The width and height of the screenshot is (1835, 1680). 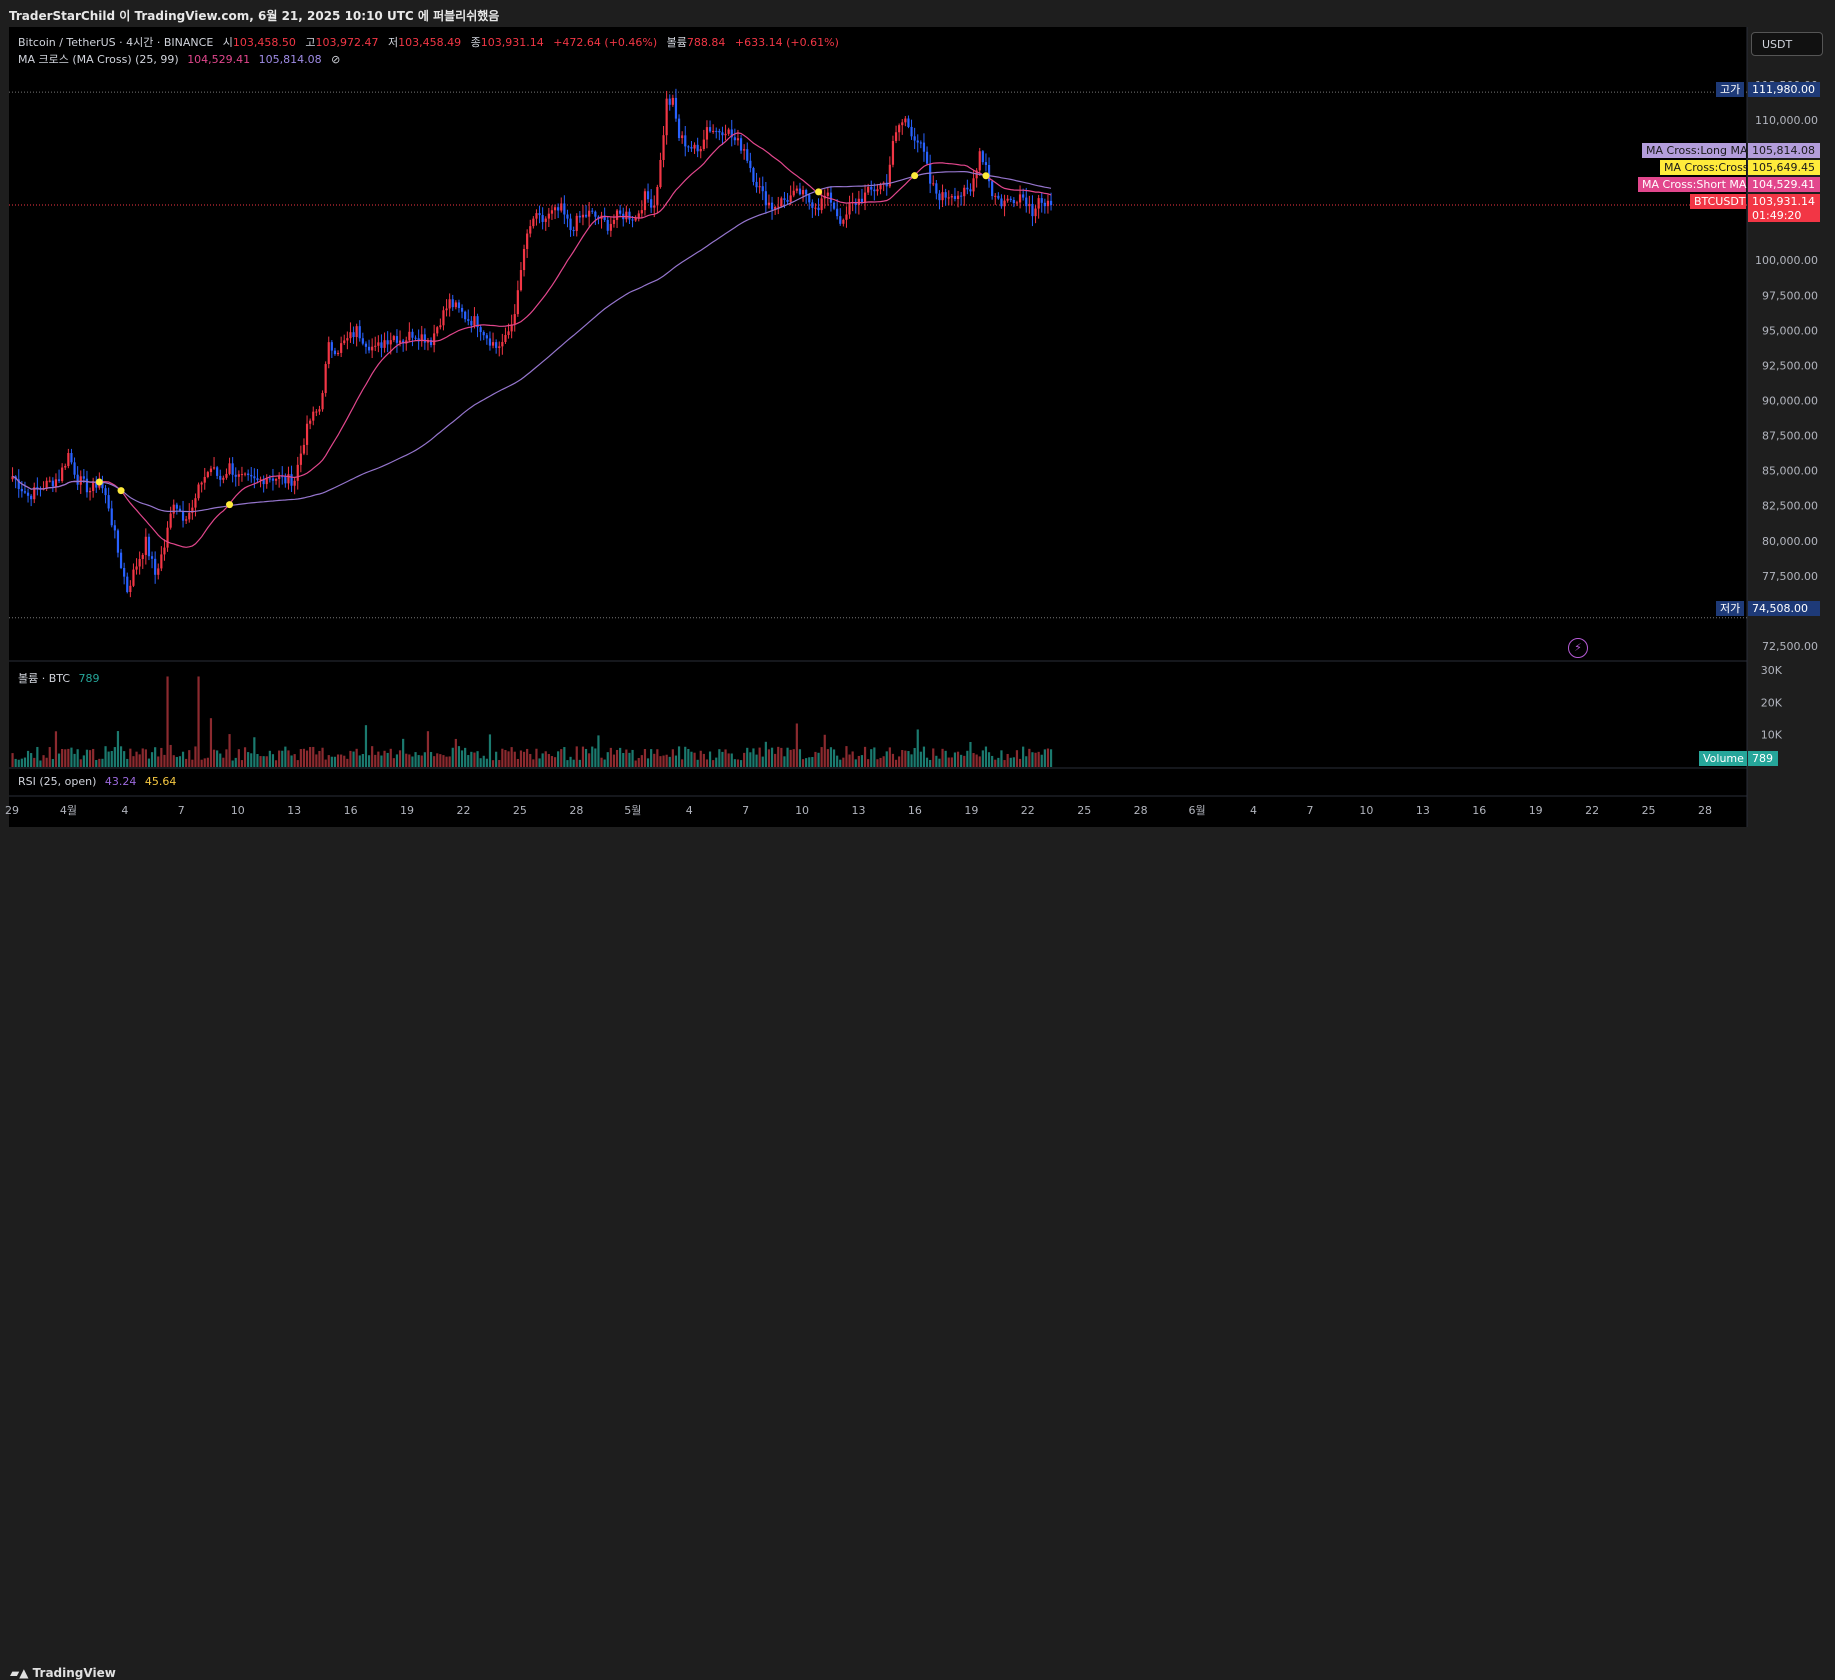 I want to click on hide-icon: ⊘, so click(x=336, y=59).